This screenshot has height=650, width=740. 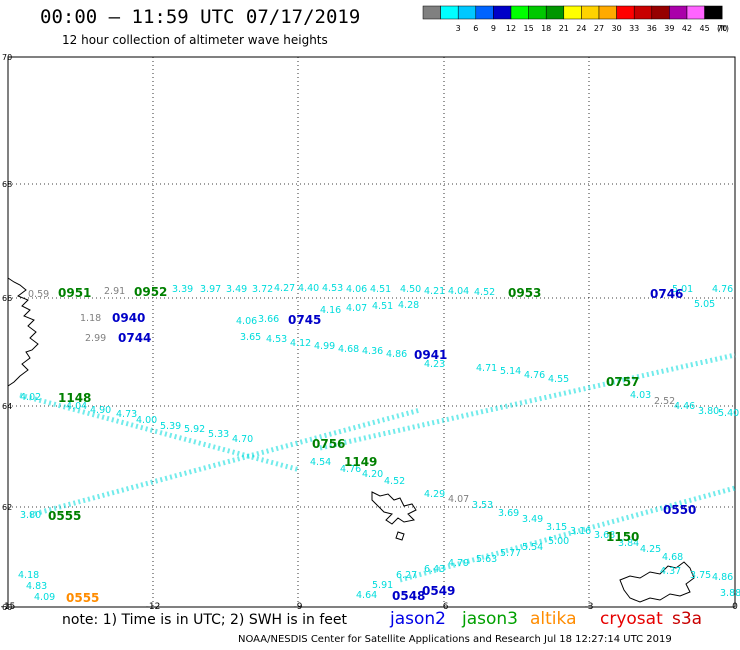 What do you see at coordinates (330, 310) in the screenshot?
I see `wave-height-value: 4.16` at bounding box center [330, 310].